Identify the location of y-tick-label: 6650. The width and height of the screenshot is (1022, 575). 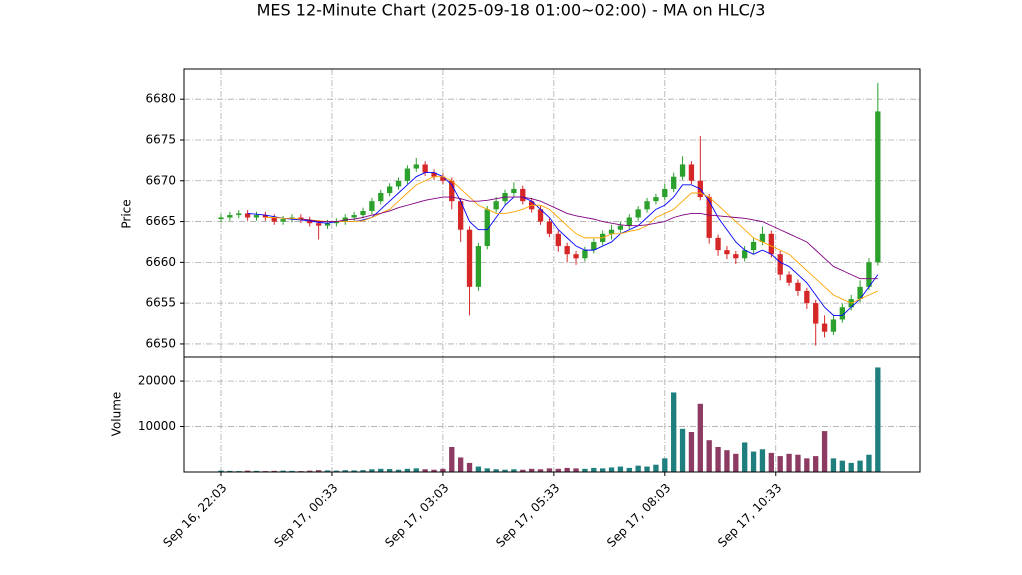
(160, 343).